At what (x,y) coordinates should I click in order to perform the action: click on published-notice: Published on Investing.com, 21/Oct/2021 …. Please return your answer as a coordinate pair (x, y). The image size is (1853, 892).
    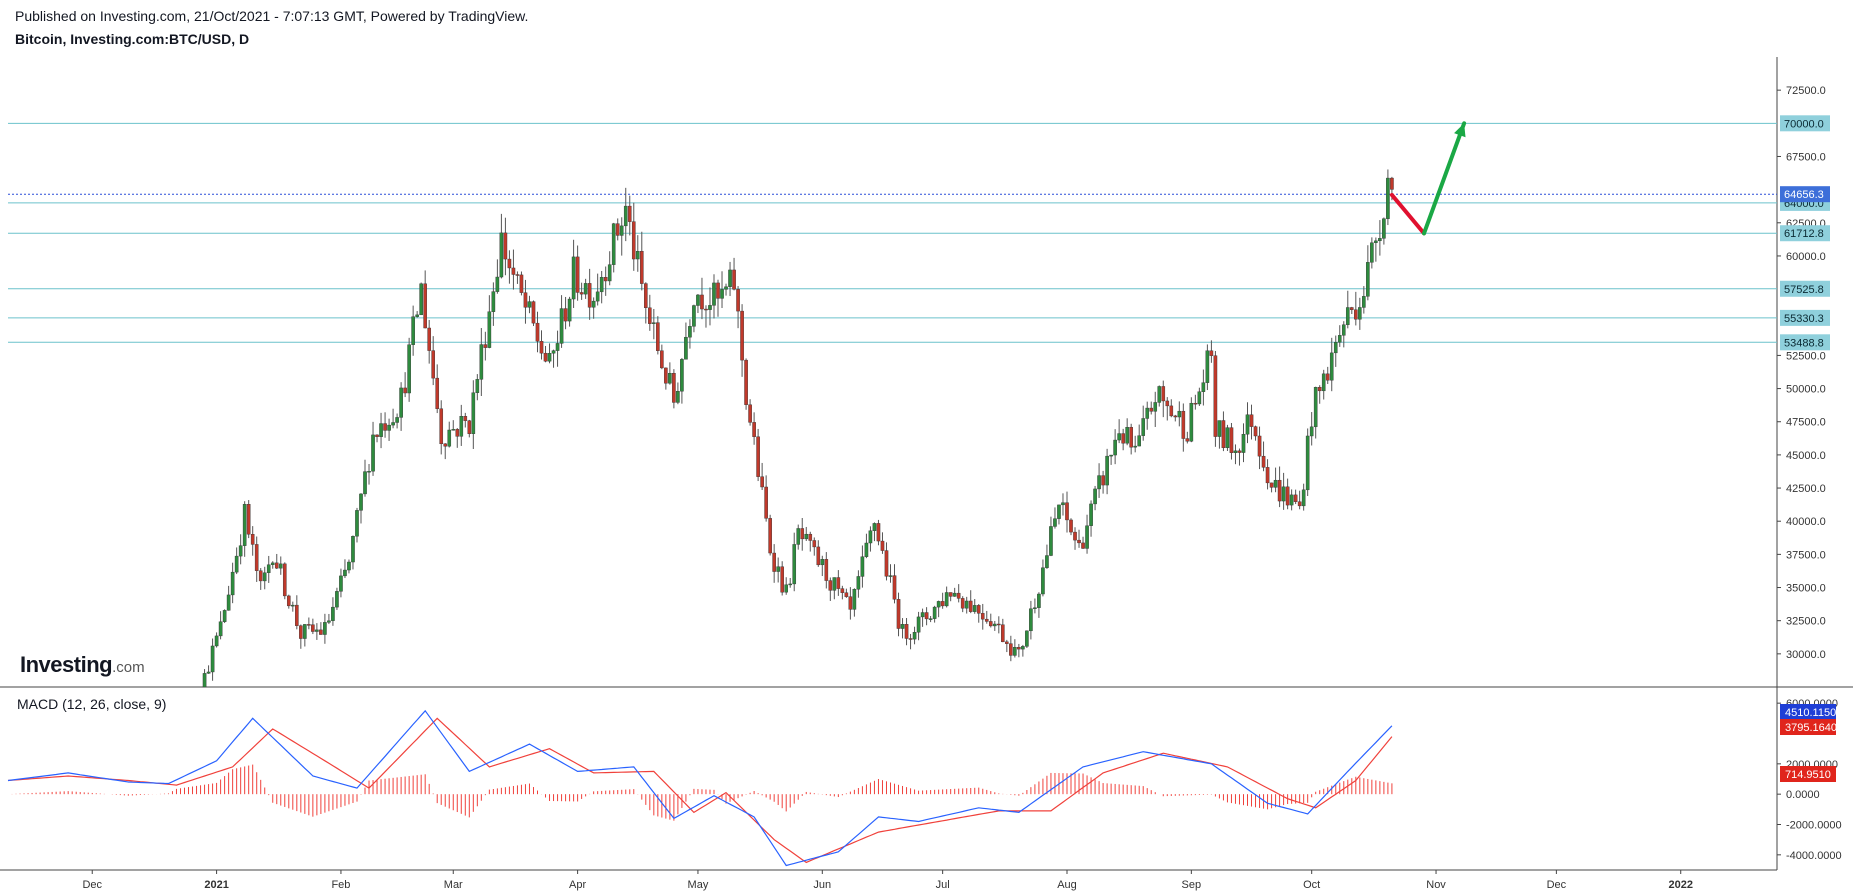
    Looking at the image, I should click on (272, 16).